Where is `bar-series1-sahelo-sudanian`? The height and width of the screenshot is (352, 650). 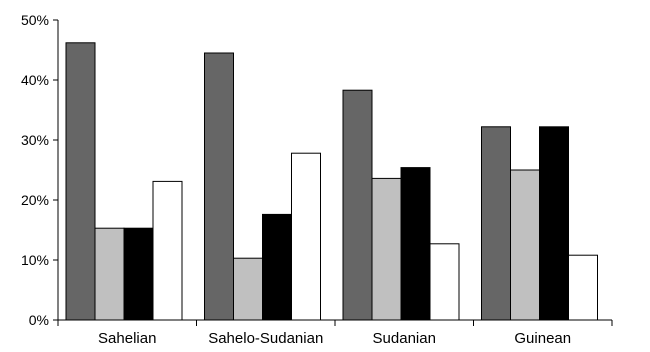
bar-series1-sahelo-sudanian is located at coordinates (219, 186).